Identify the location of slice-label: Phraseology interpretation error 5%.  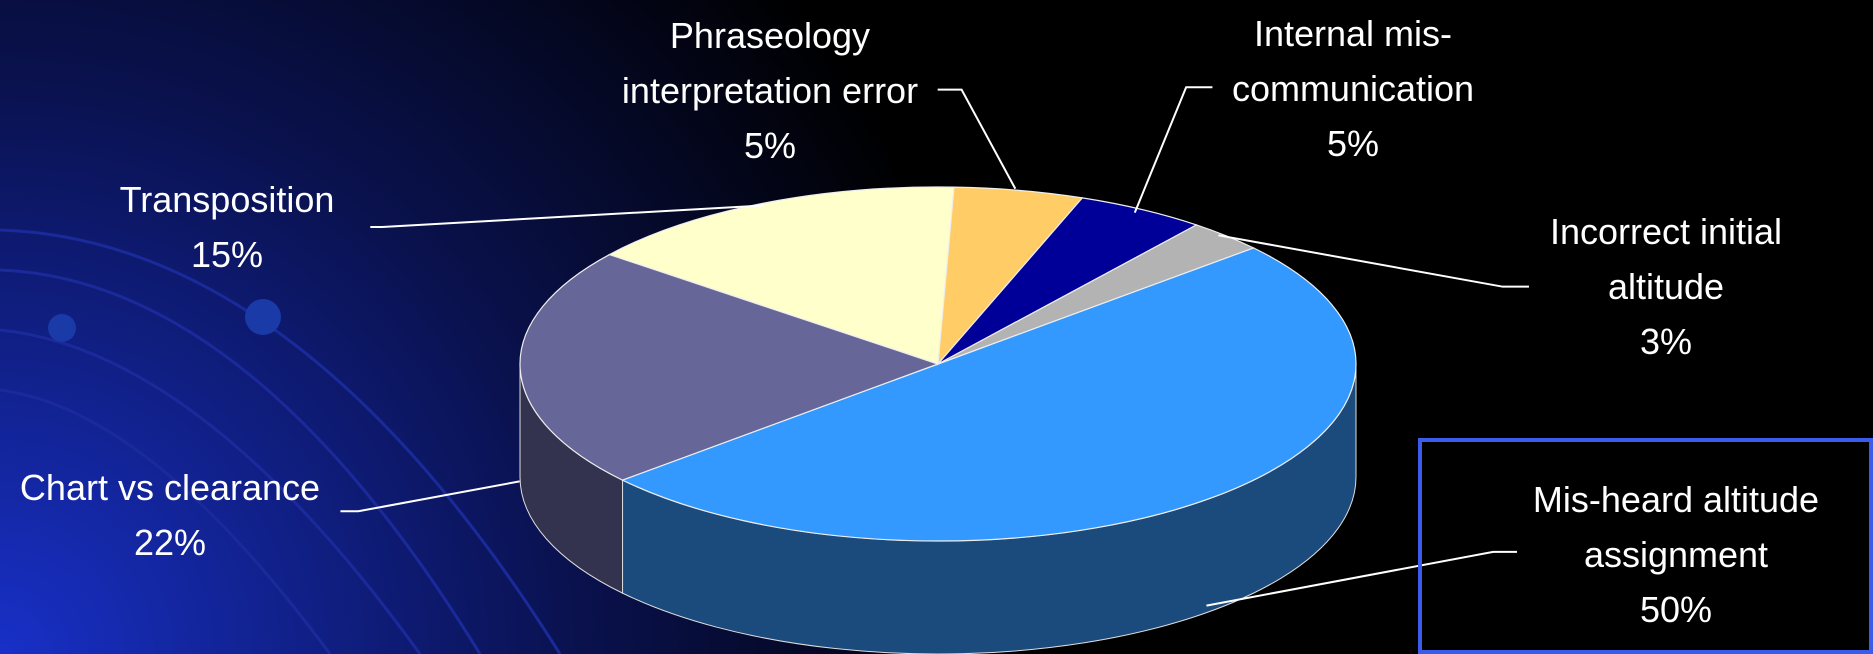
(770, 90).